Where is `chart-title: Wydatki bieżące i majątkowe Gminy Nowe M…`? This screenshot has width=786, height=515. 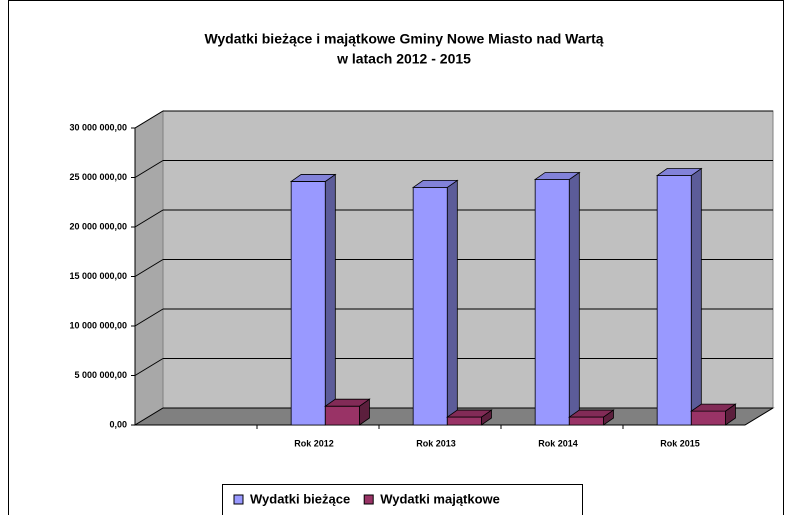 chart-title: Wydatki bieżące i majątkowe Gminy Nowe M… is located at coordinates (403, 39).